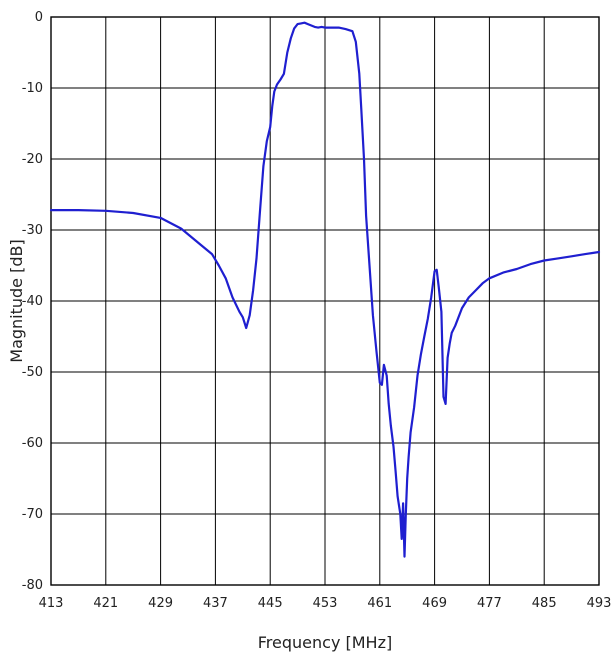 The height and width of the screenshot is (668, 614). What do you see at coordinates (160, 603) in the screenshot?
I see `x-tick-label-2: 429` at bounding box center [160, 603].